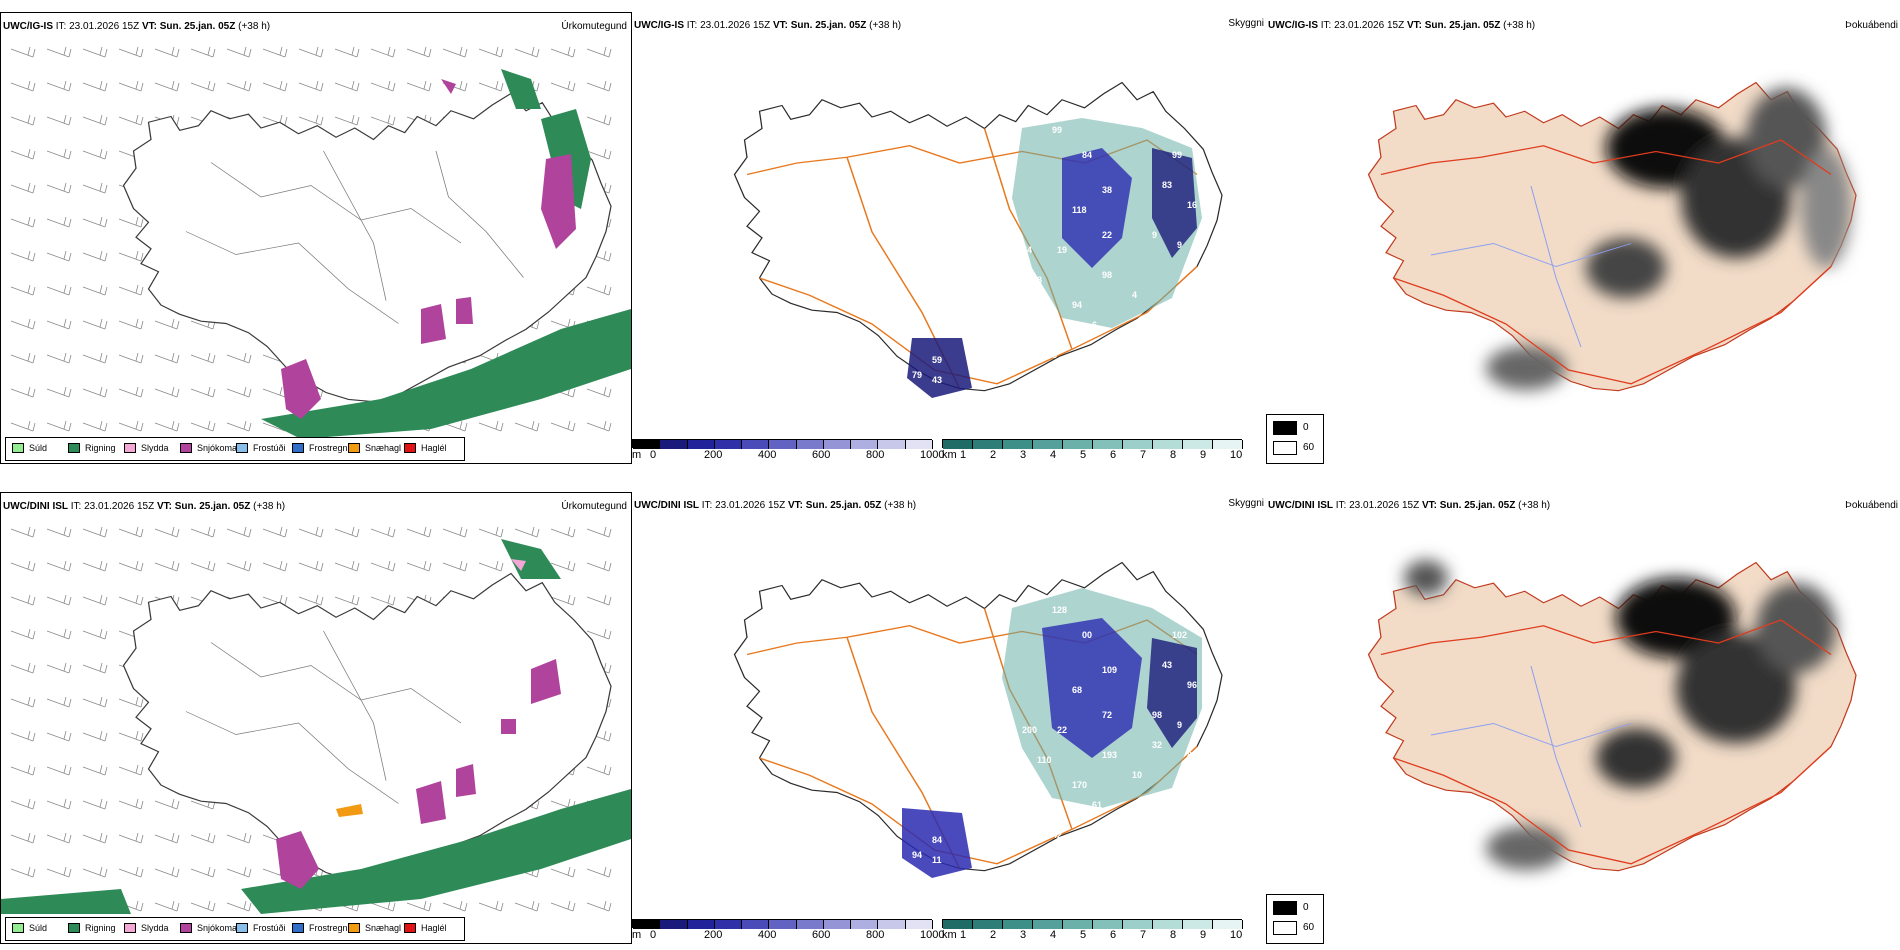 The height and width of the screenshot is (950, 1900). What do you see at coordinates (1192, 755) in the screenshot?
I see `visibility-value: 86` at bounding box center [1192, 755].